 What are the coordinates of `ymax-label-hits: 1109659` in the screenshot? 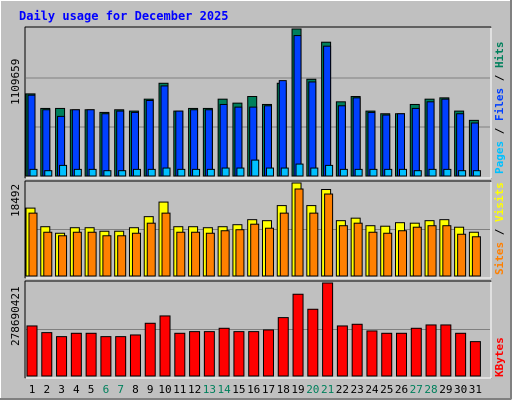 It's located at (15, 82).